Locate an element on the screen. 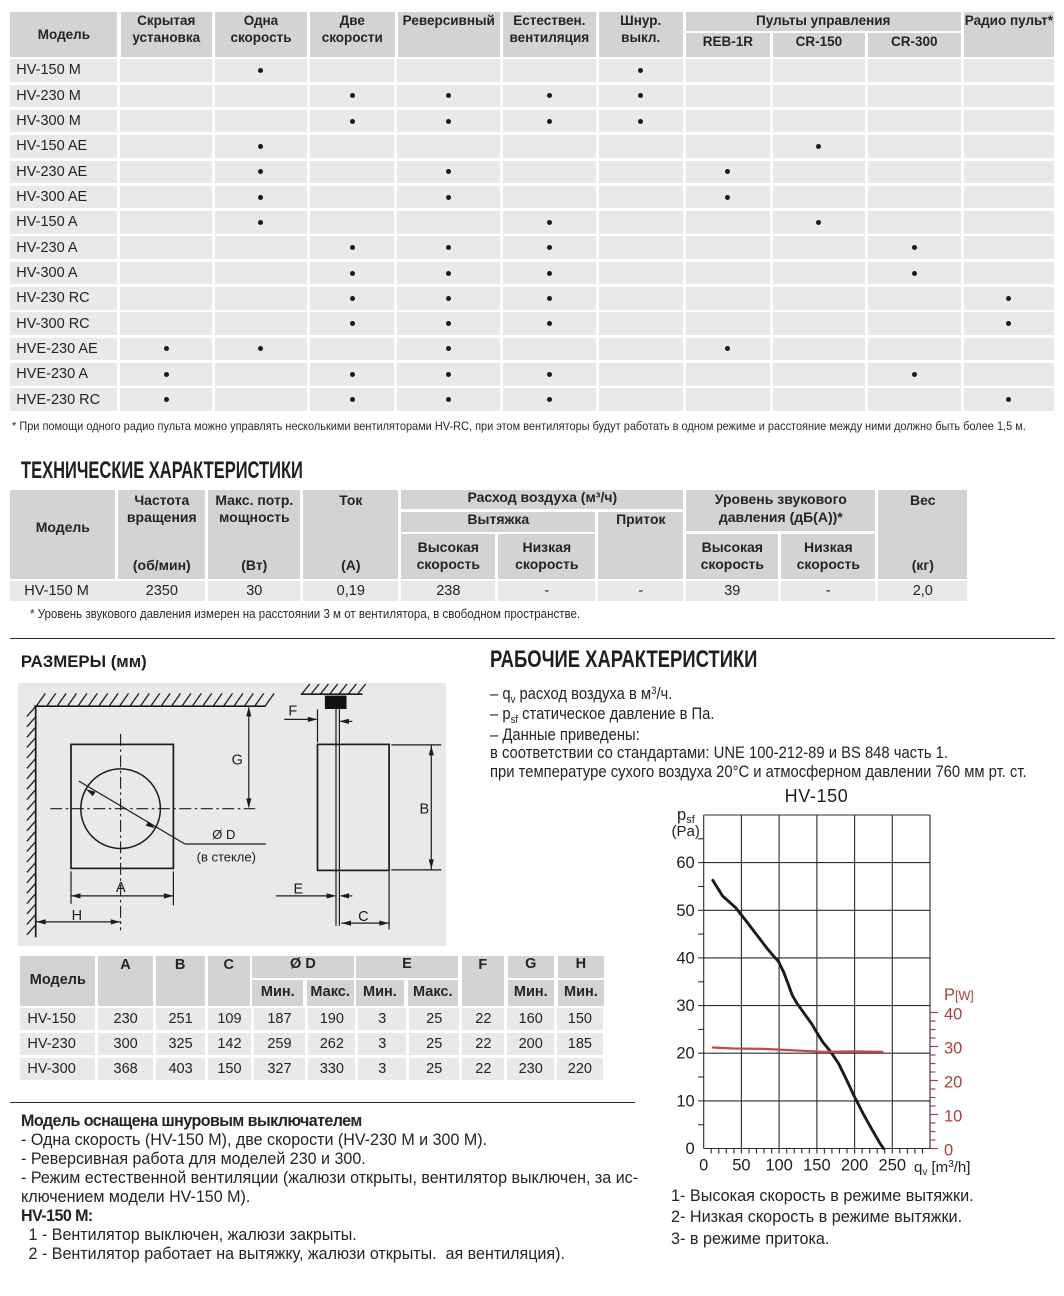 Image resolution: width=1064 pixels, height=1296 pixels. svg-text: A is located at coordinates (121, 887).